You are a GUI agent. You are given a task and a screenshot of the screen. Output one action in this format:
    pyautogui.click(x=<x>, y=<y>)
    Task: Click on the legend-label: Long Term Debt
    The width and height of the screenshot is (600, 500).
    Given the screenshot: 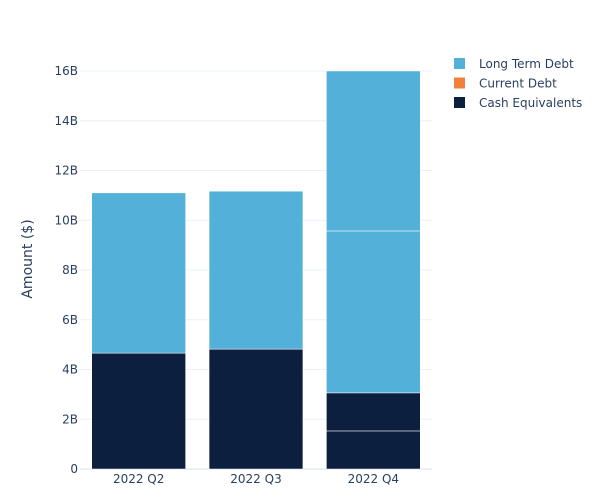 What is the action you would take?
    pyautogui.click(x=526, y=64)
    